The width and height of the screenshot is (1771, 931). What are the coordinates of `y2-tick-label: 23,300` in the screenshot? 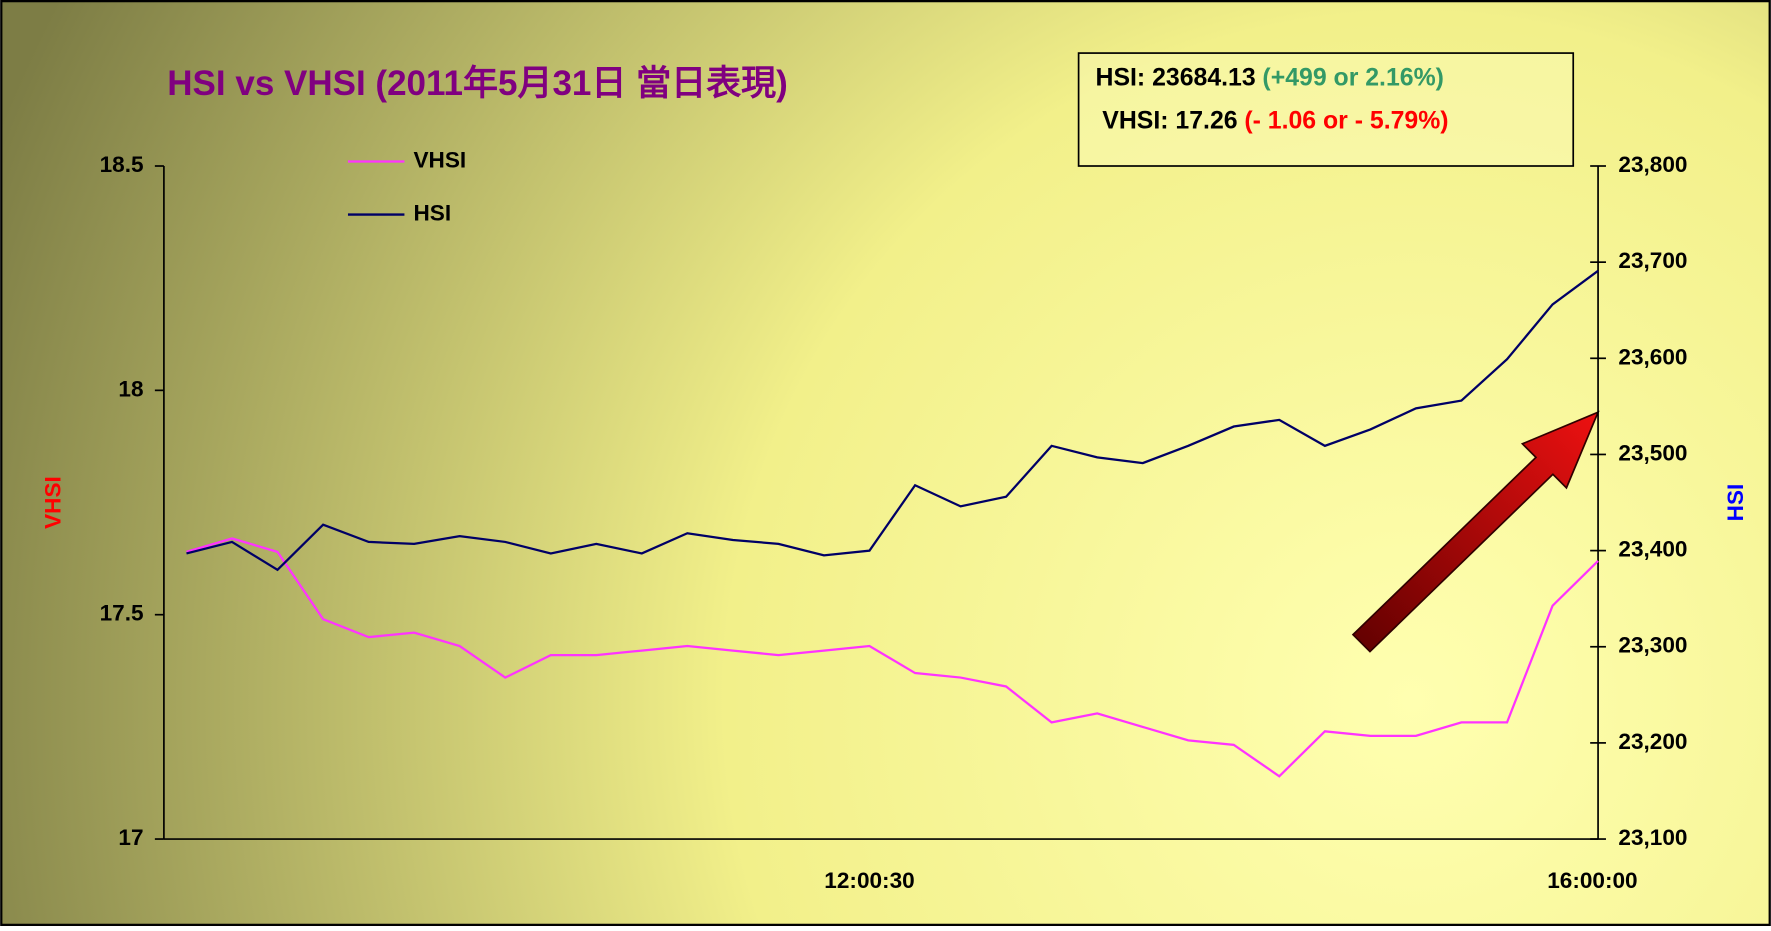 It's located at (1652, 645).